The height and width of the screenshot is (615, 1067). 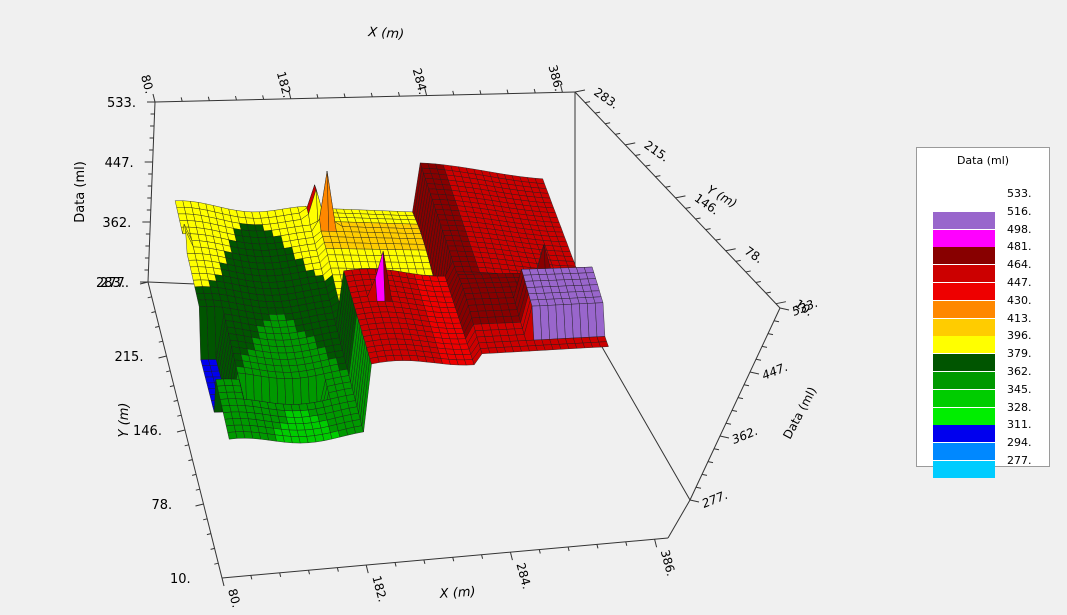 I want to click on x-axis-title-top: X (m), so click(x=386, y=34).